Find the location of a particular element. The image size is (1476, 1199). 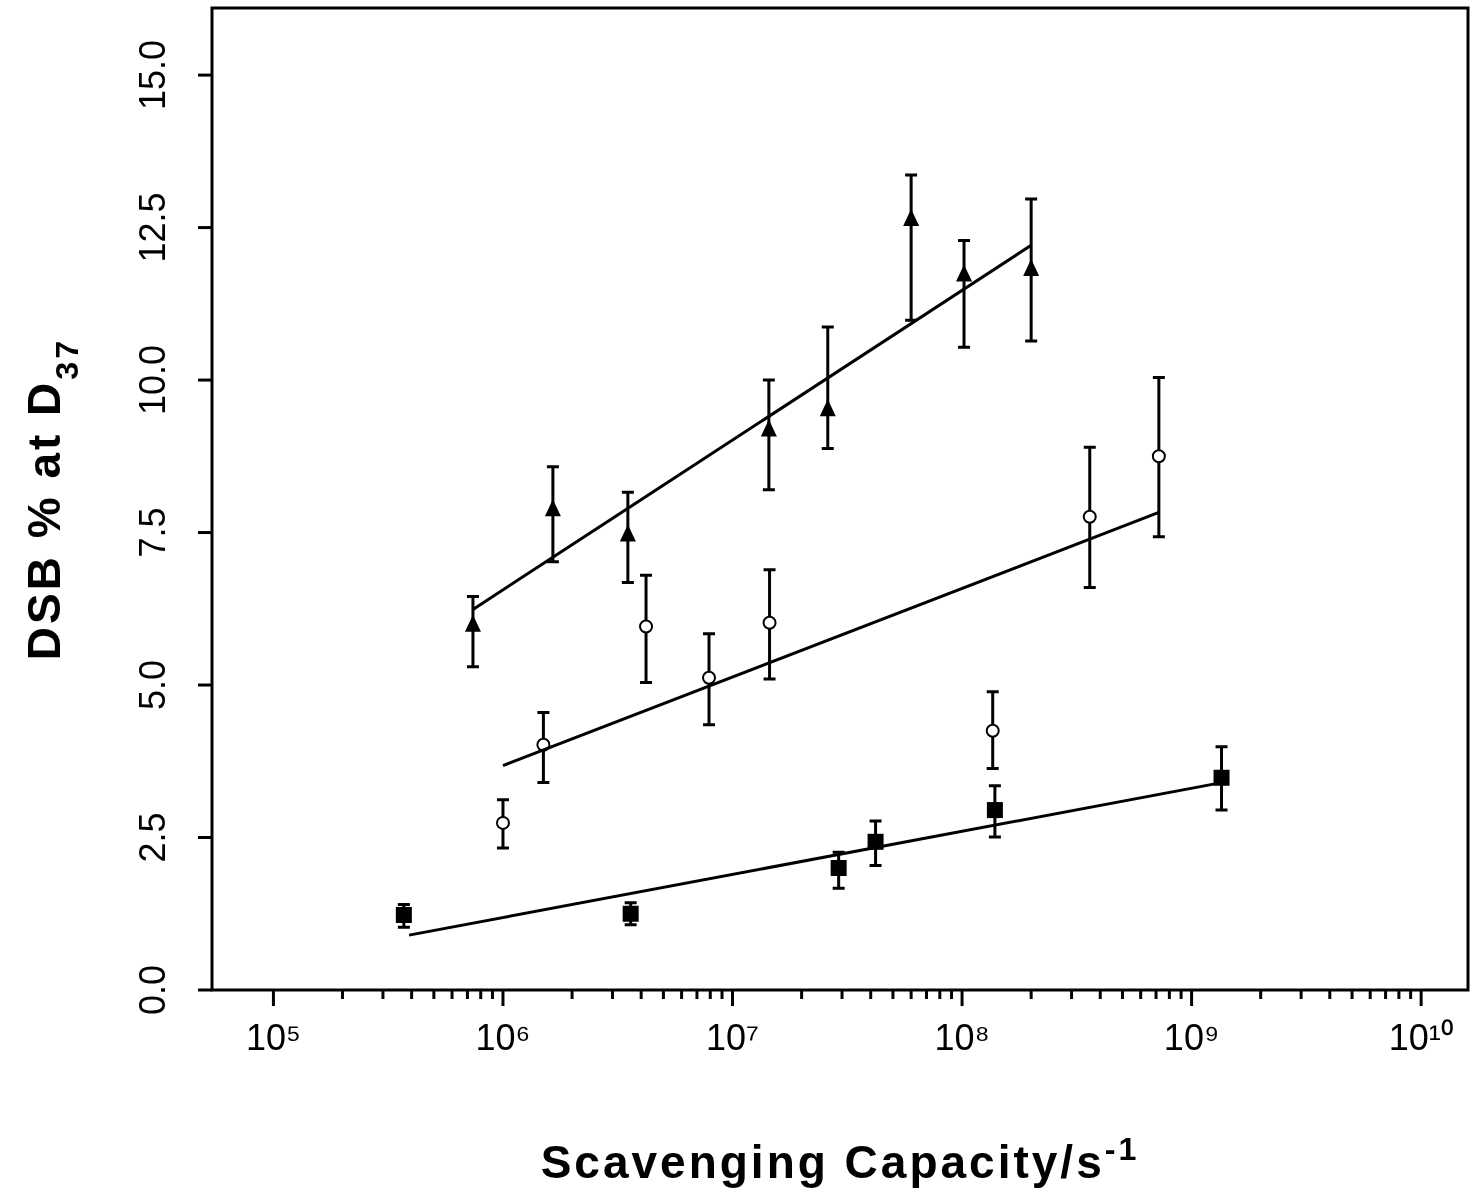

x-tick-label: 10⁶ is located at coordinates (503, 1037).